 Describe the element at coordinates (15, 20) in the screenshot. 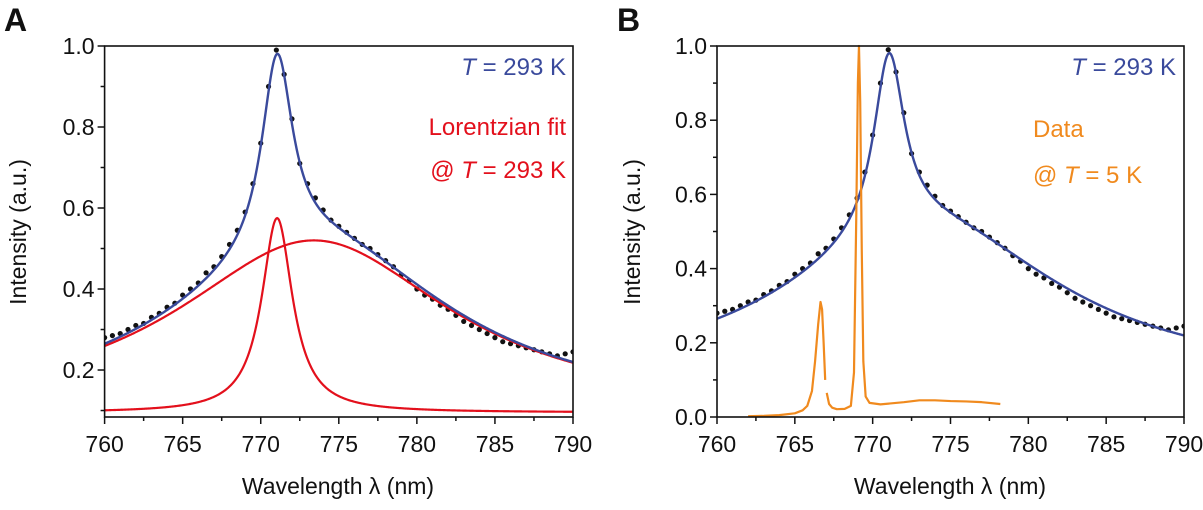

I see `panel-label-a: A` at that location.